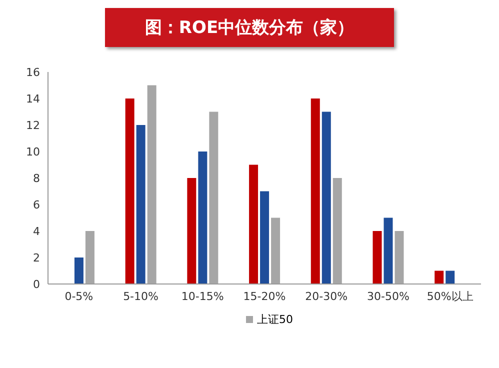  What do you see at coordinates (388, 296) in the screenshot?
I see `x-tick-label: 30-50%` at bounding box center [388, 296].